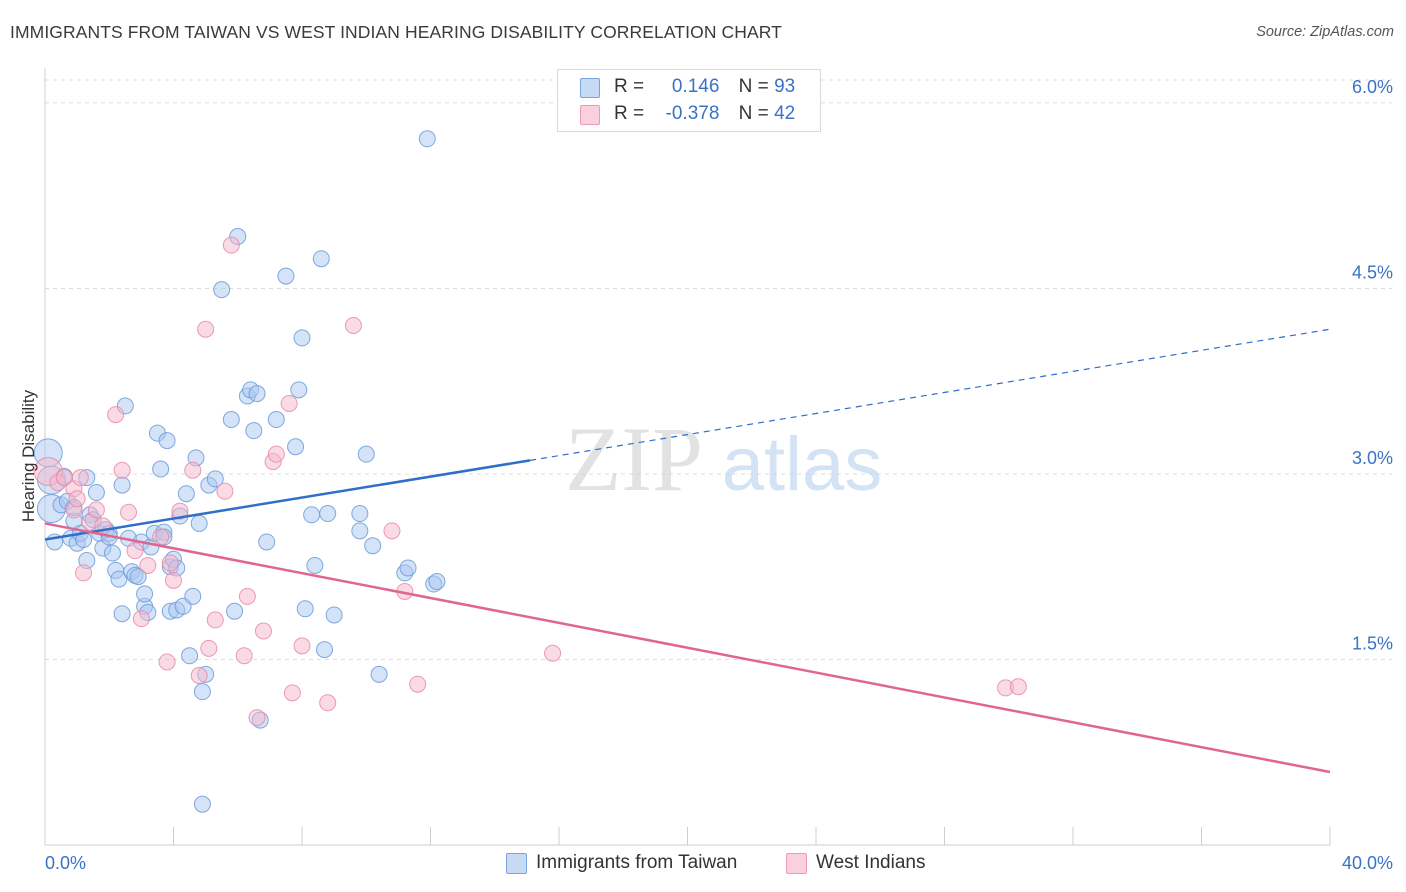 This screenshot has width=1406, height=892. What do you see at coordinates (590, 115) in the screenshot?
I see `legend-swatch-pink` at bounding box center [590, 115].